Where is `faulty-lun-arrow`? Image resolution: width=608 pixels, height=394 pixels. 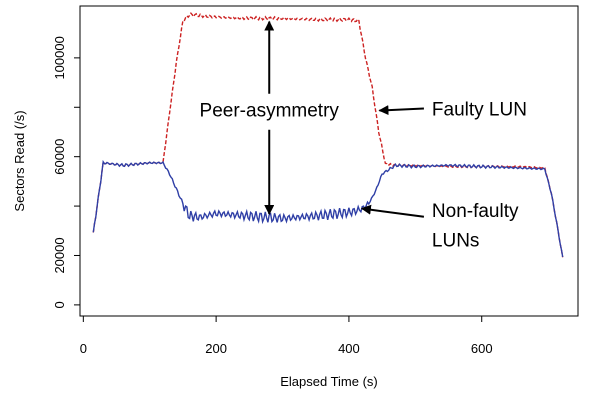 faulty-lun-arrow is located at coordinates (401, 110).